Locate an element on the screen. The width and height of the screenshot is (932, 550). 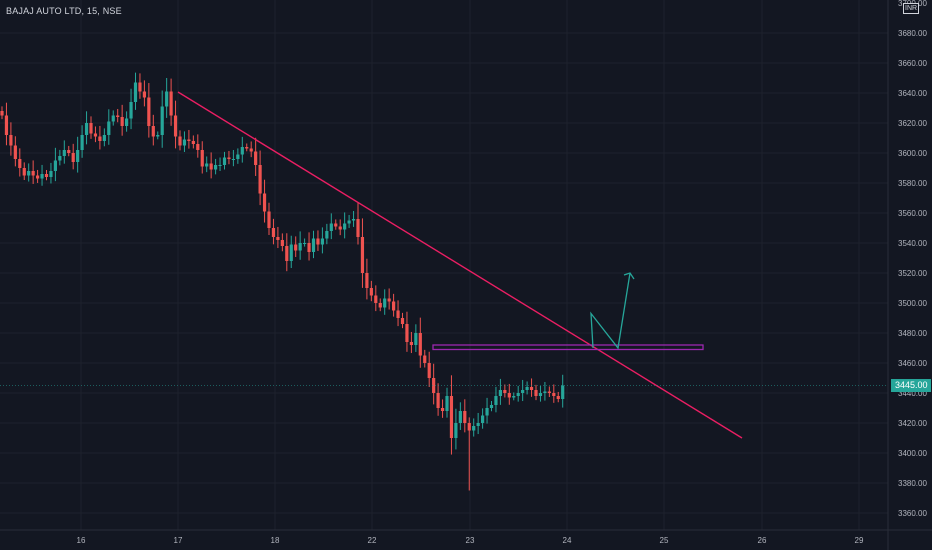
projection-path is located at coordinates (610, 311).